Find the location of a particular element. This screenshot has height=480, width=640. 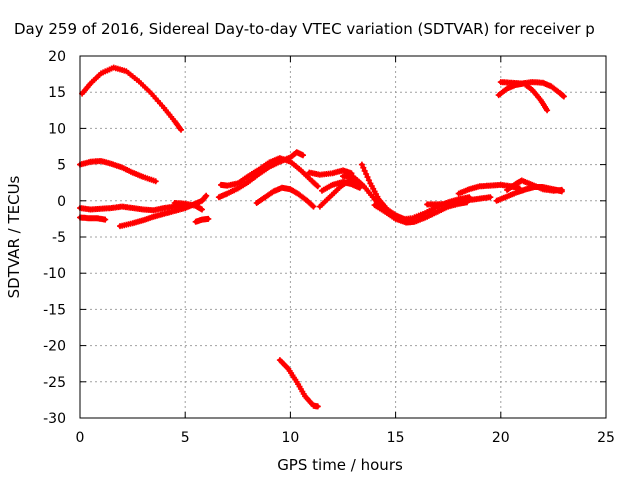

y-tick-label: -5 is located at coordinates (59, 238).